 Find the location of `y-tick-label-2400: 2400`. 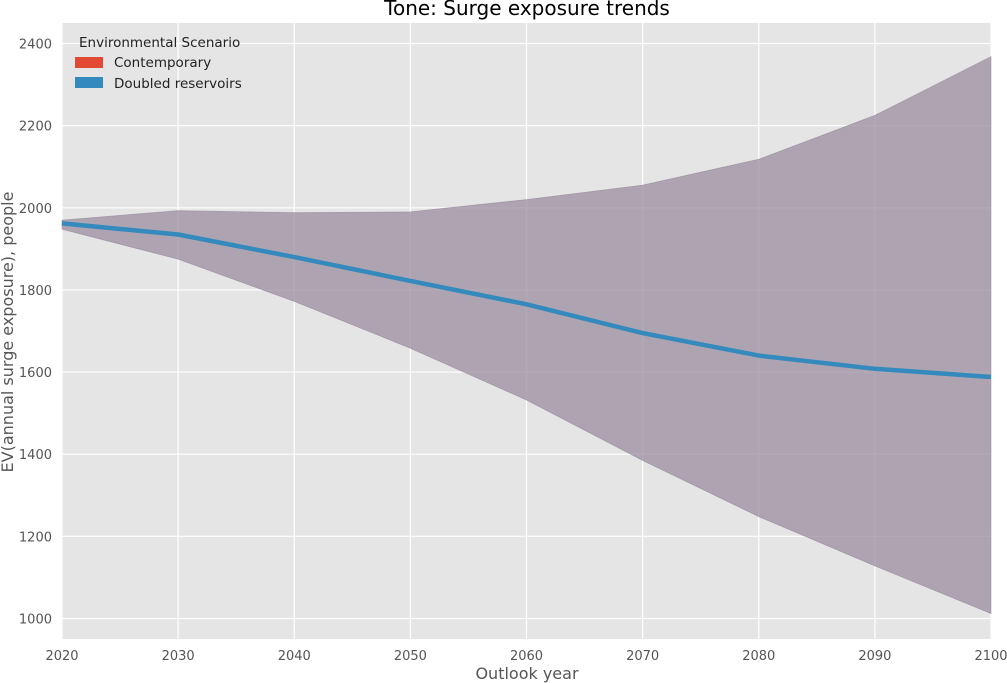

y-tick-label-2400: 2400 is located at coordinates (35, 45).